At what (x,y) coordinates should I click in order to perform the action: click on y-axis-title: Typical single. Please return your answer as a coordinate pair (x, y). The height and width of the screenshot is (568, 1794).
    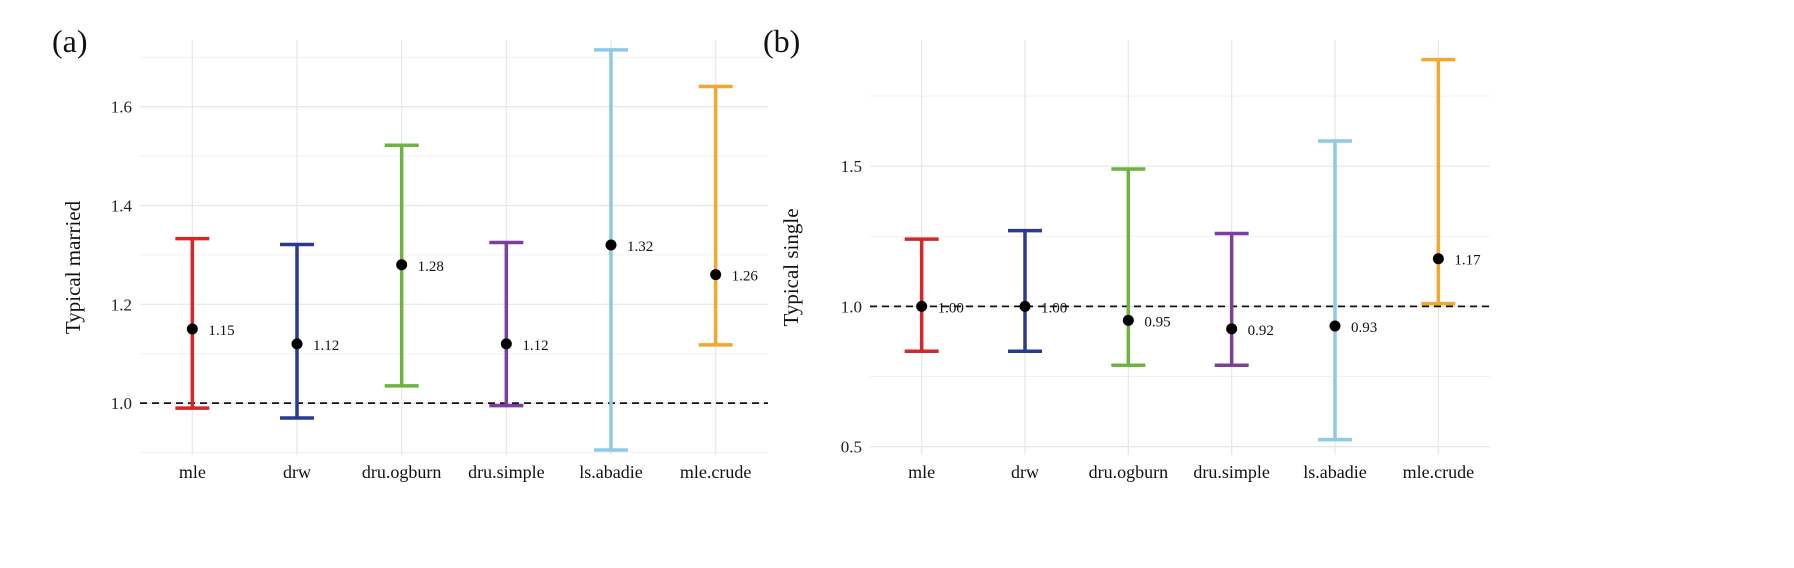
    Looking at the image, I should click on (791, 267).